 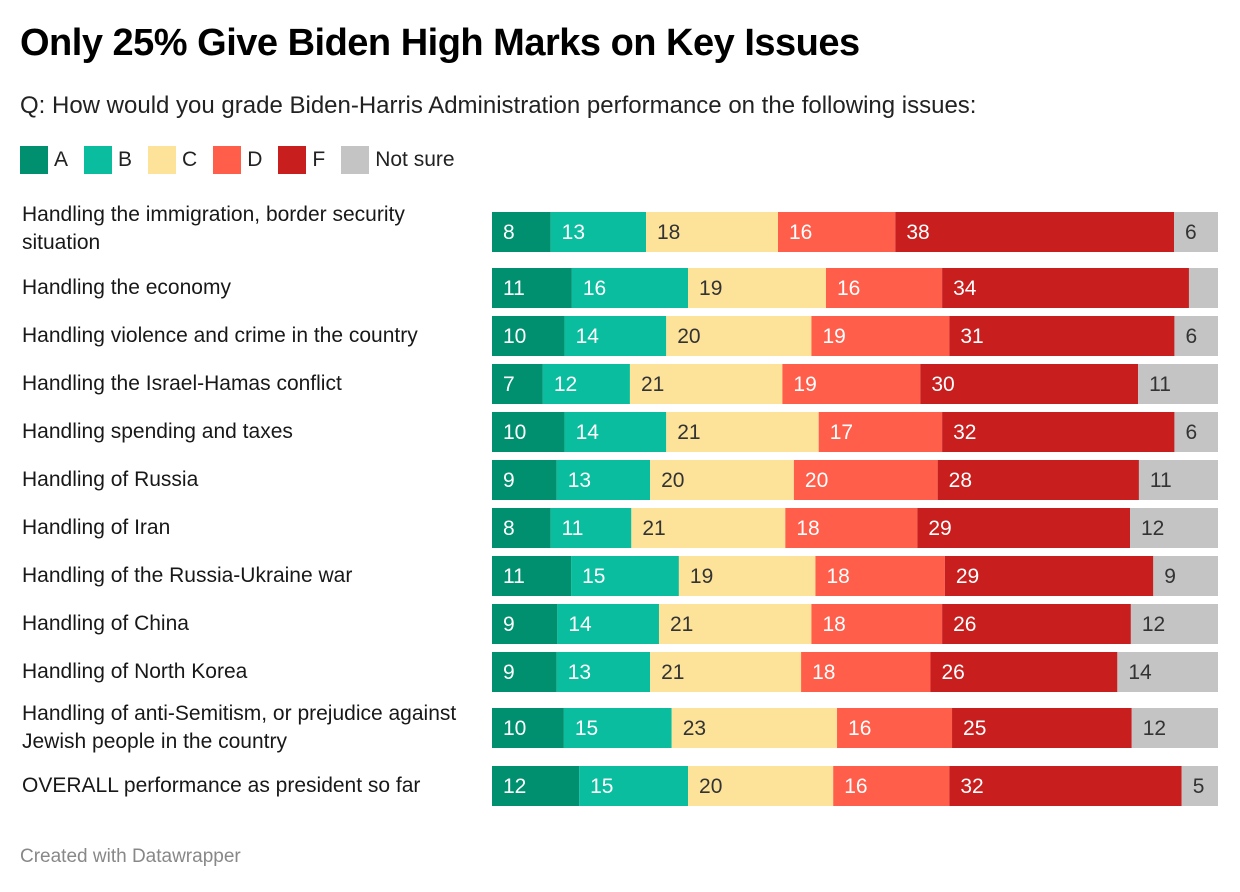 I want to click on data-label: 38, so click(x=917, y=232).